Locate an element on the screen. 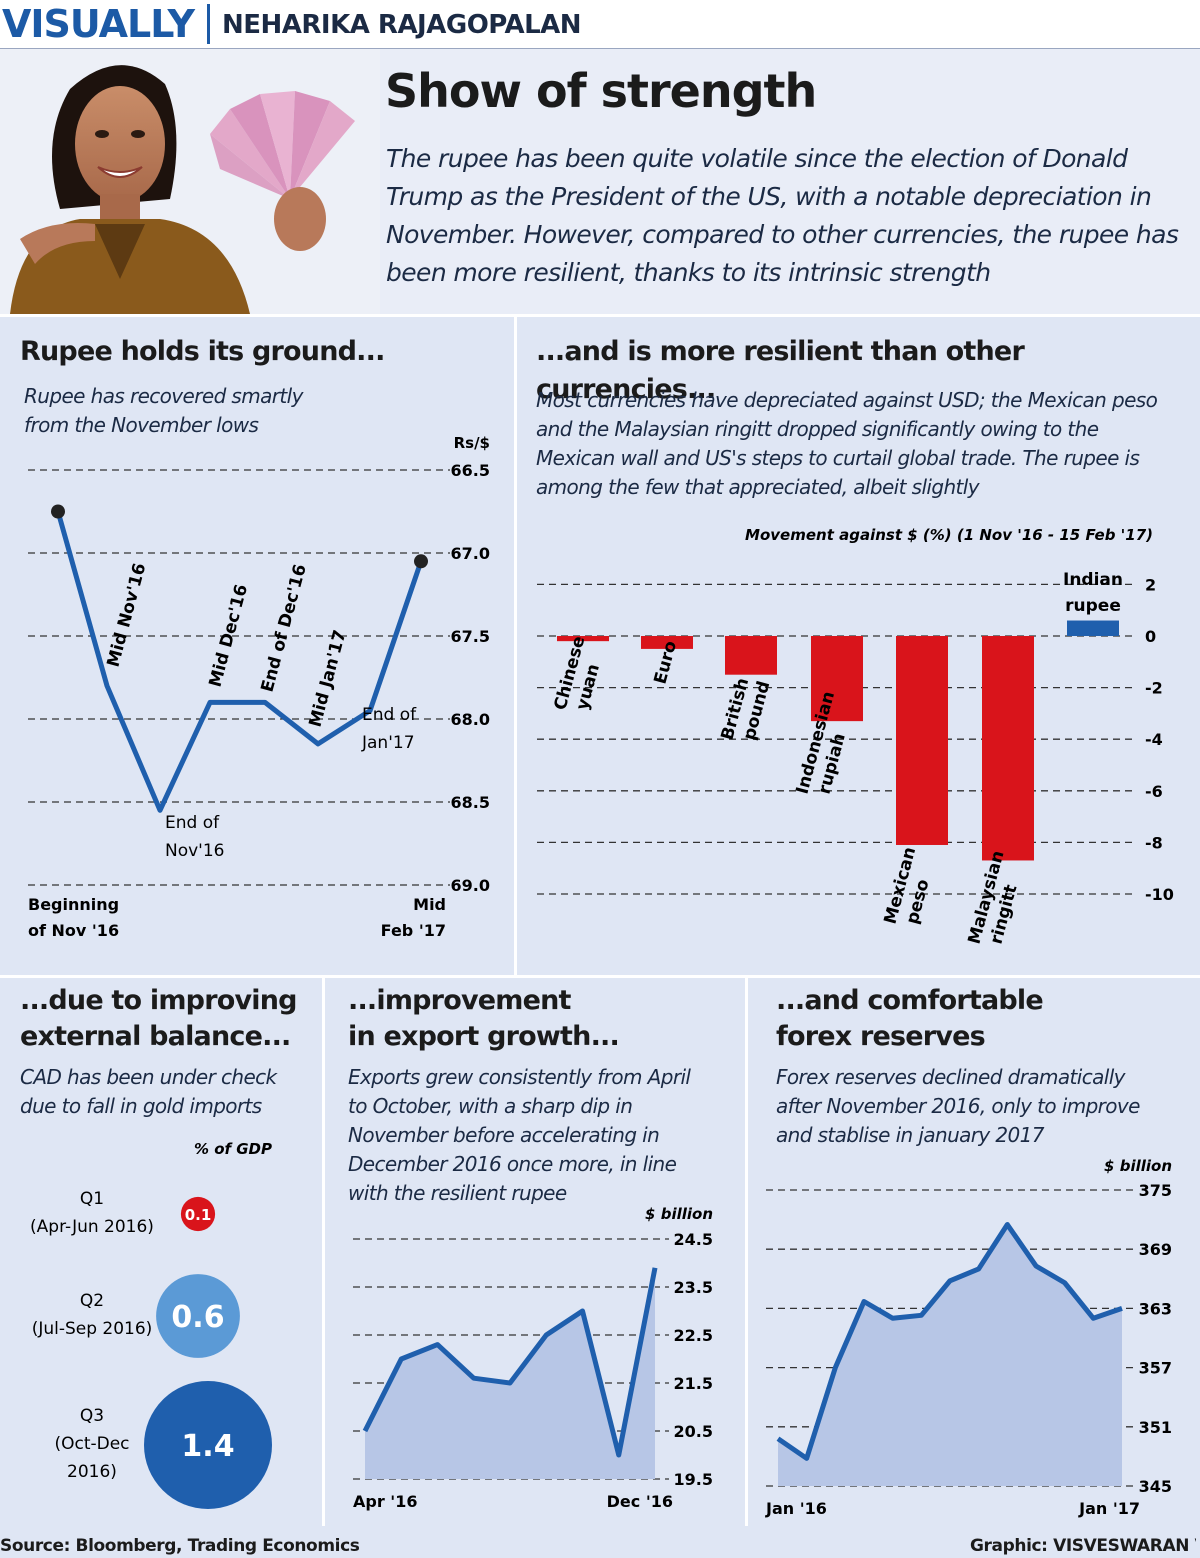 Image resolution: width=1200 pixels, height=1558 pixels. cad-bubble-value: 0.1 is located at coordinates (198, 1215).